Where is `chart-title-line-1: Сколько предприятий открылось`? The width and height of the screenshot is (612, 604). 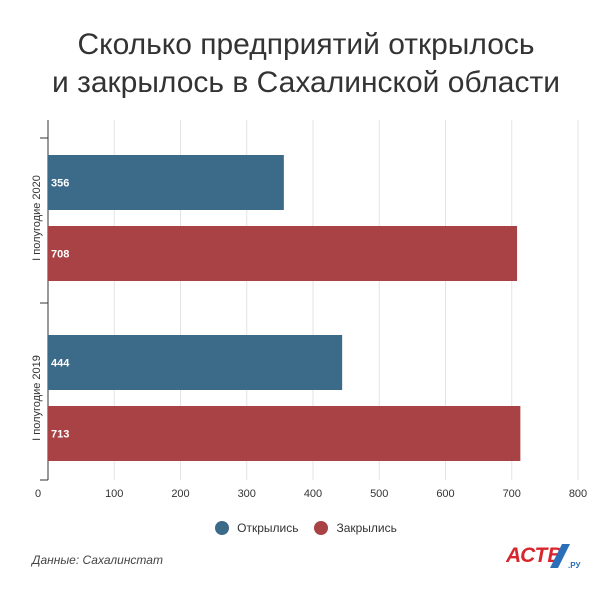 chart-title-line-1: Сколько предприятий открылось is located at coordinates (306, 44).